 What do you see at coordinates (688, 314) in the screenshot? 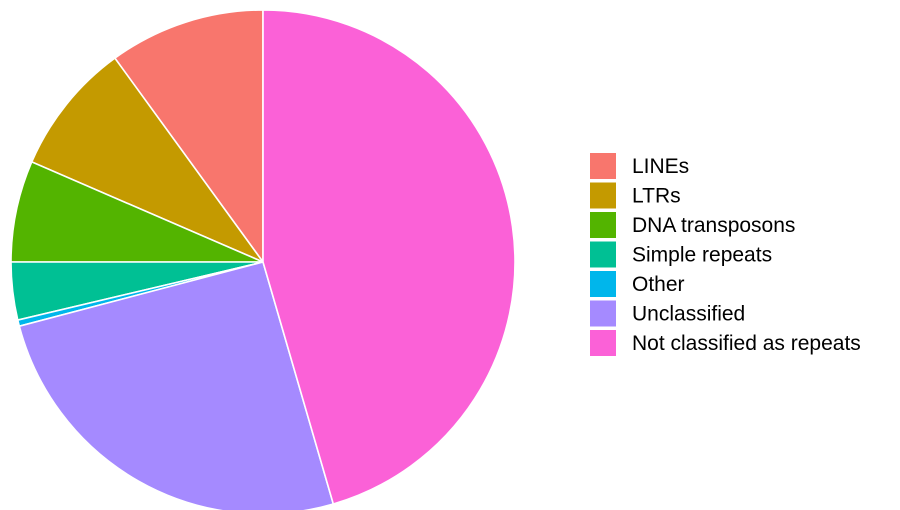
I see `legend-label: Unclassified` at bounding box center [688, 314].